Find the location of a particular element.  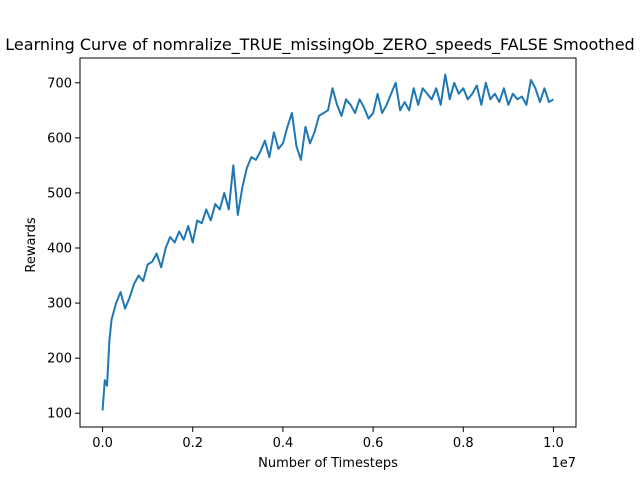

y-tick-label: 300 is located at coordinates (59, 304).